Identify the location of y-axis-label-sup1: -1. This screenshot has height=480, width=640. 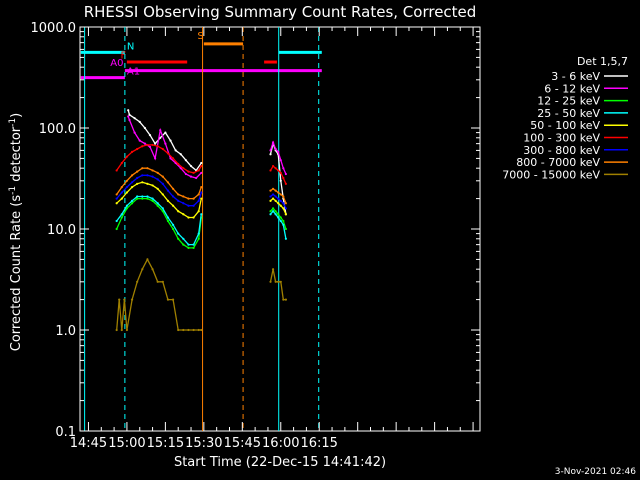
(13, 190).